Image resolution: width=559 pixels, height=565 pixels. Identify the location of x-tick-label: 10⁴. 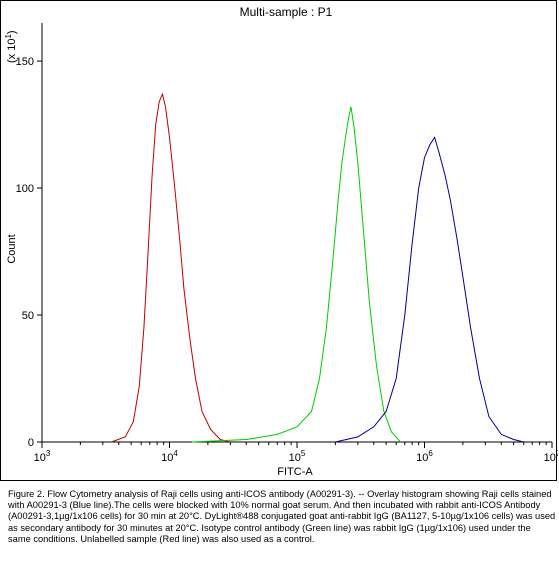
(169, 456).